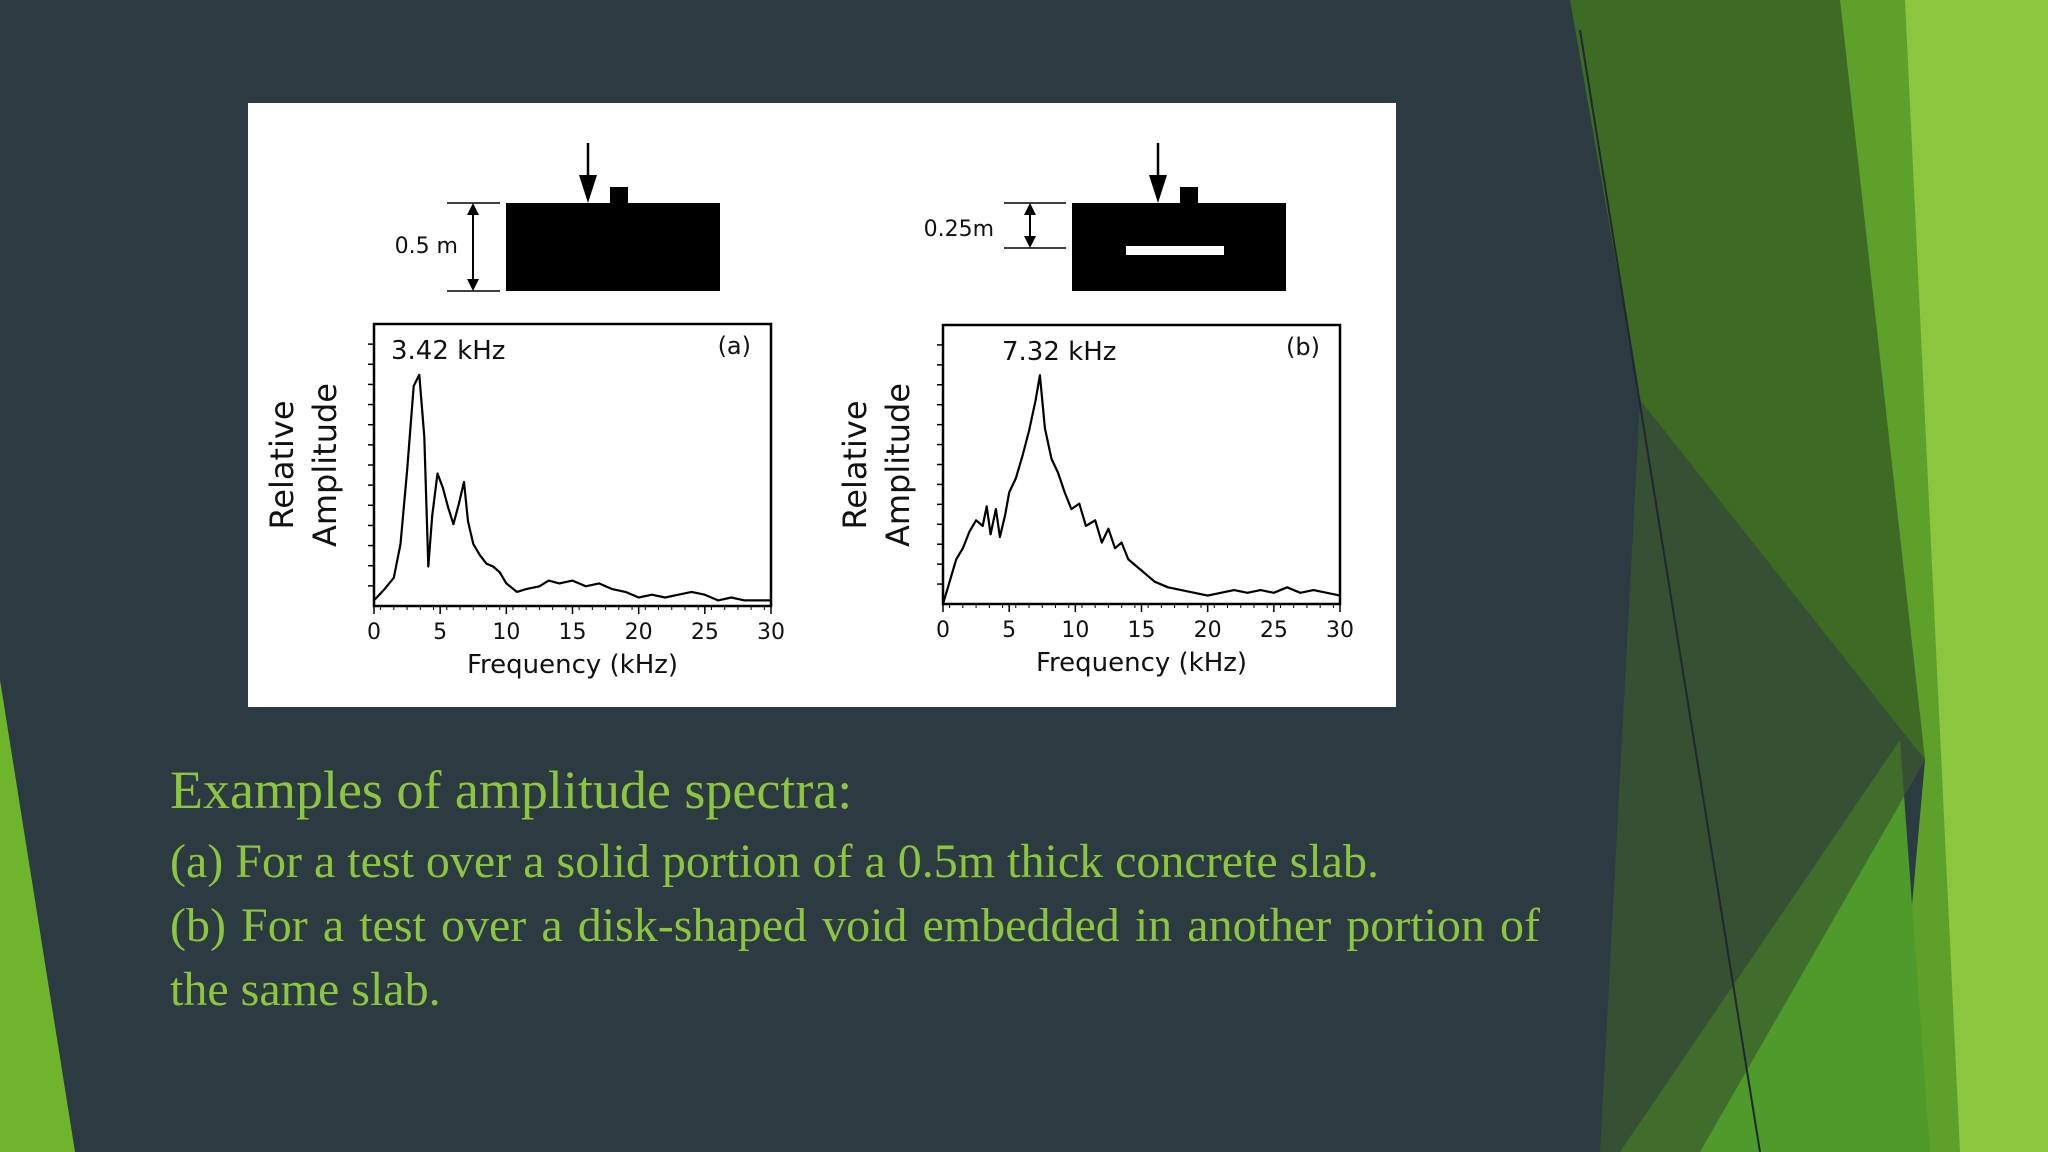  Describe the element at coordinates (959, 229) in the screenshot. I see `thickness-label: 0.25m` at that location.